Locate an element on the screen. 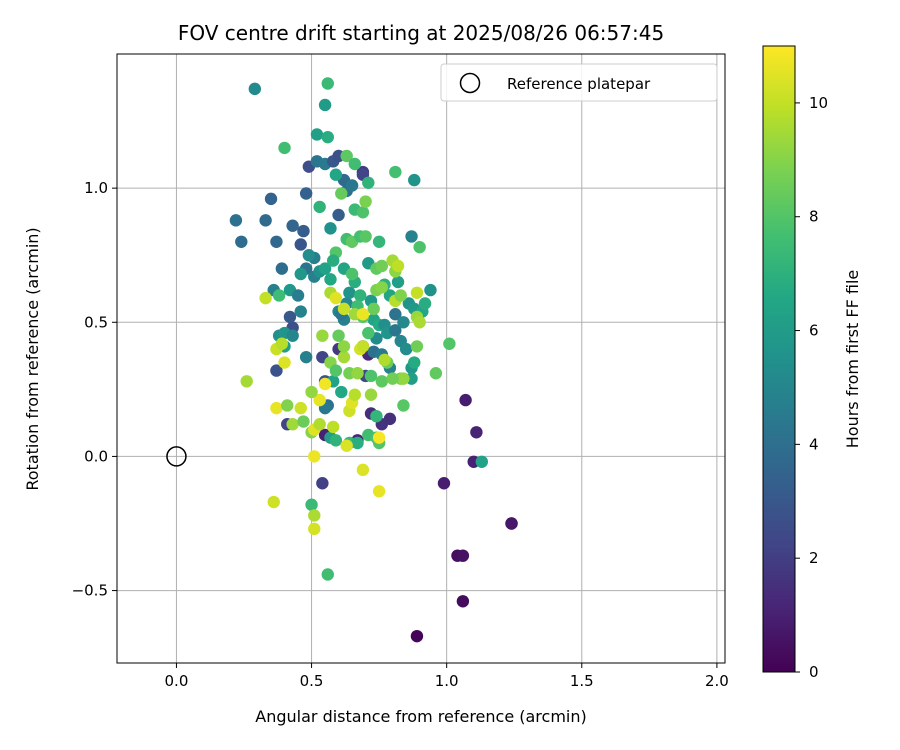 This screenshot has height=750, width=900. reference-marker is located at coordinates (176, 456).